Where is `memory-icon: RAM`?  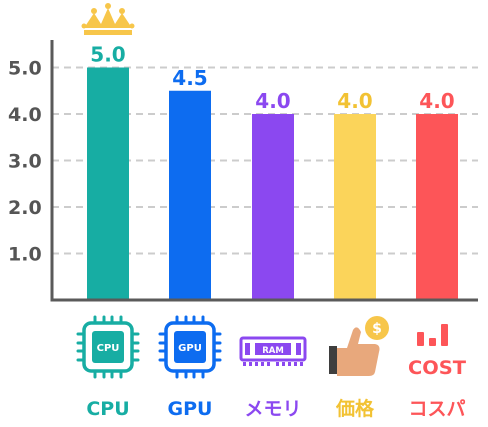
memory-icon: RAM is located at coordinates (273, 351).